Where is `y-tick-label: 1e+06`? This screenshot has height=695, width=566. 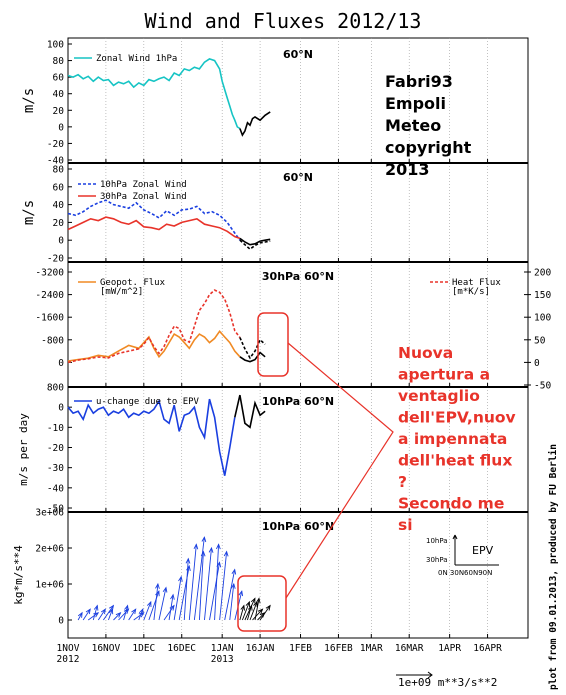
y-tick-label: 1e+06 is located at coordinates (49, 585).